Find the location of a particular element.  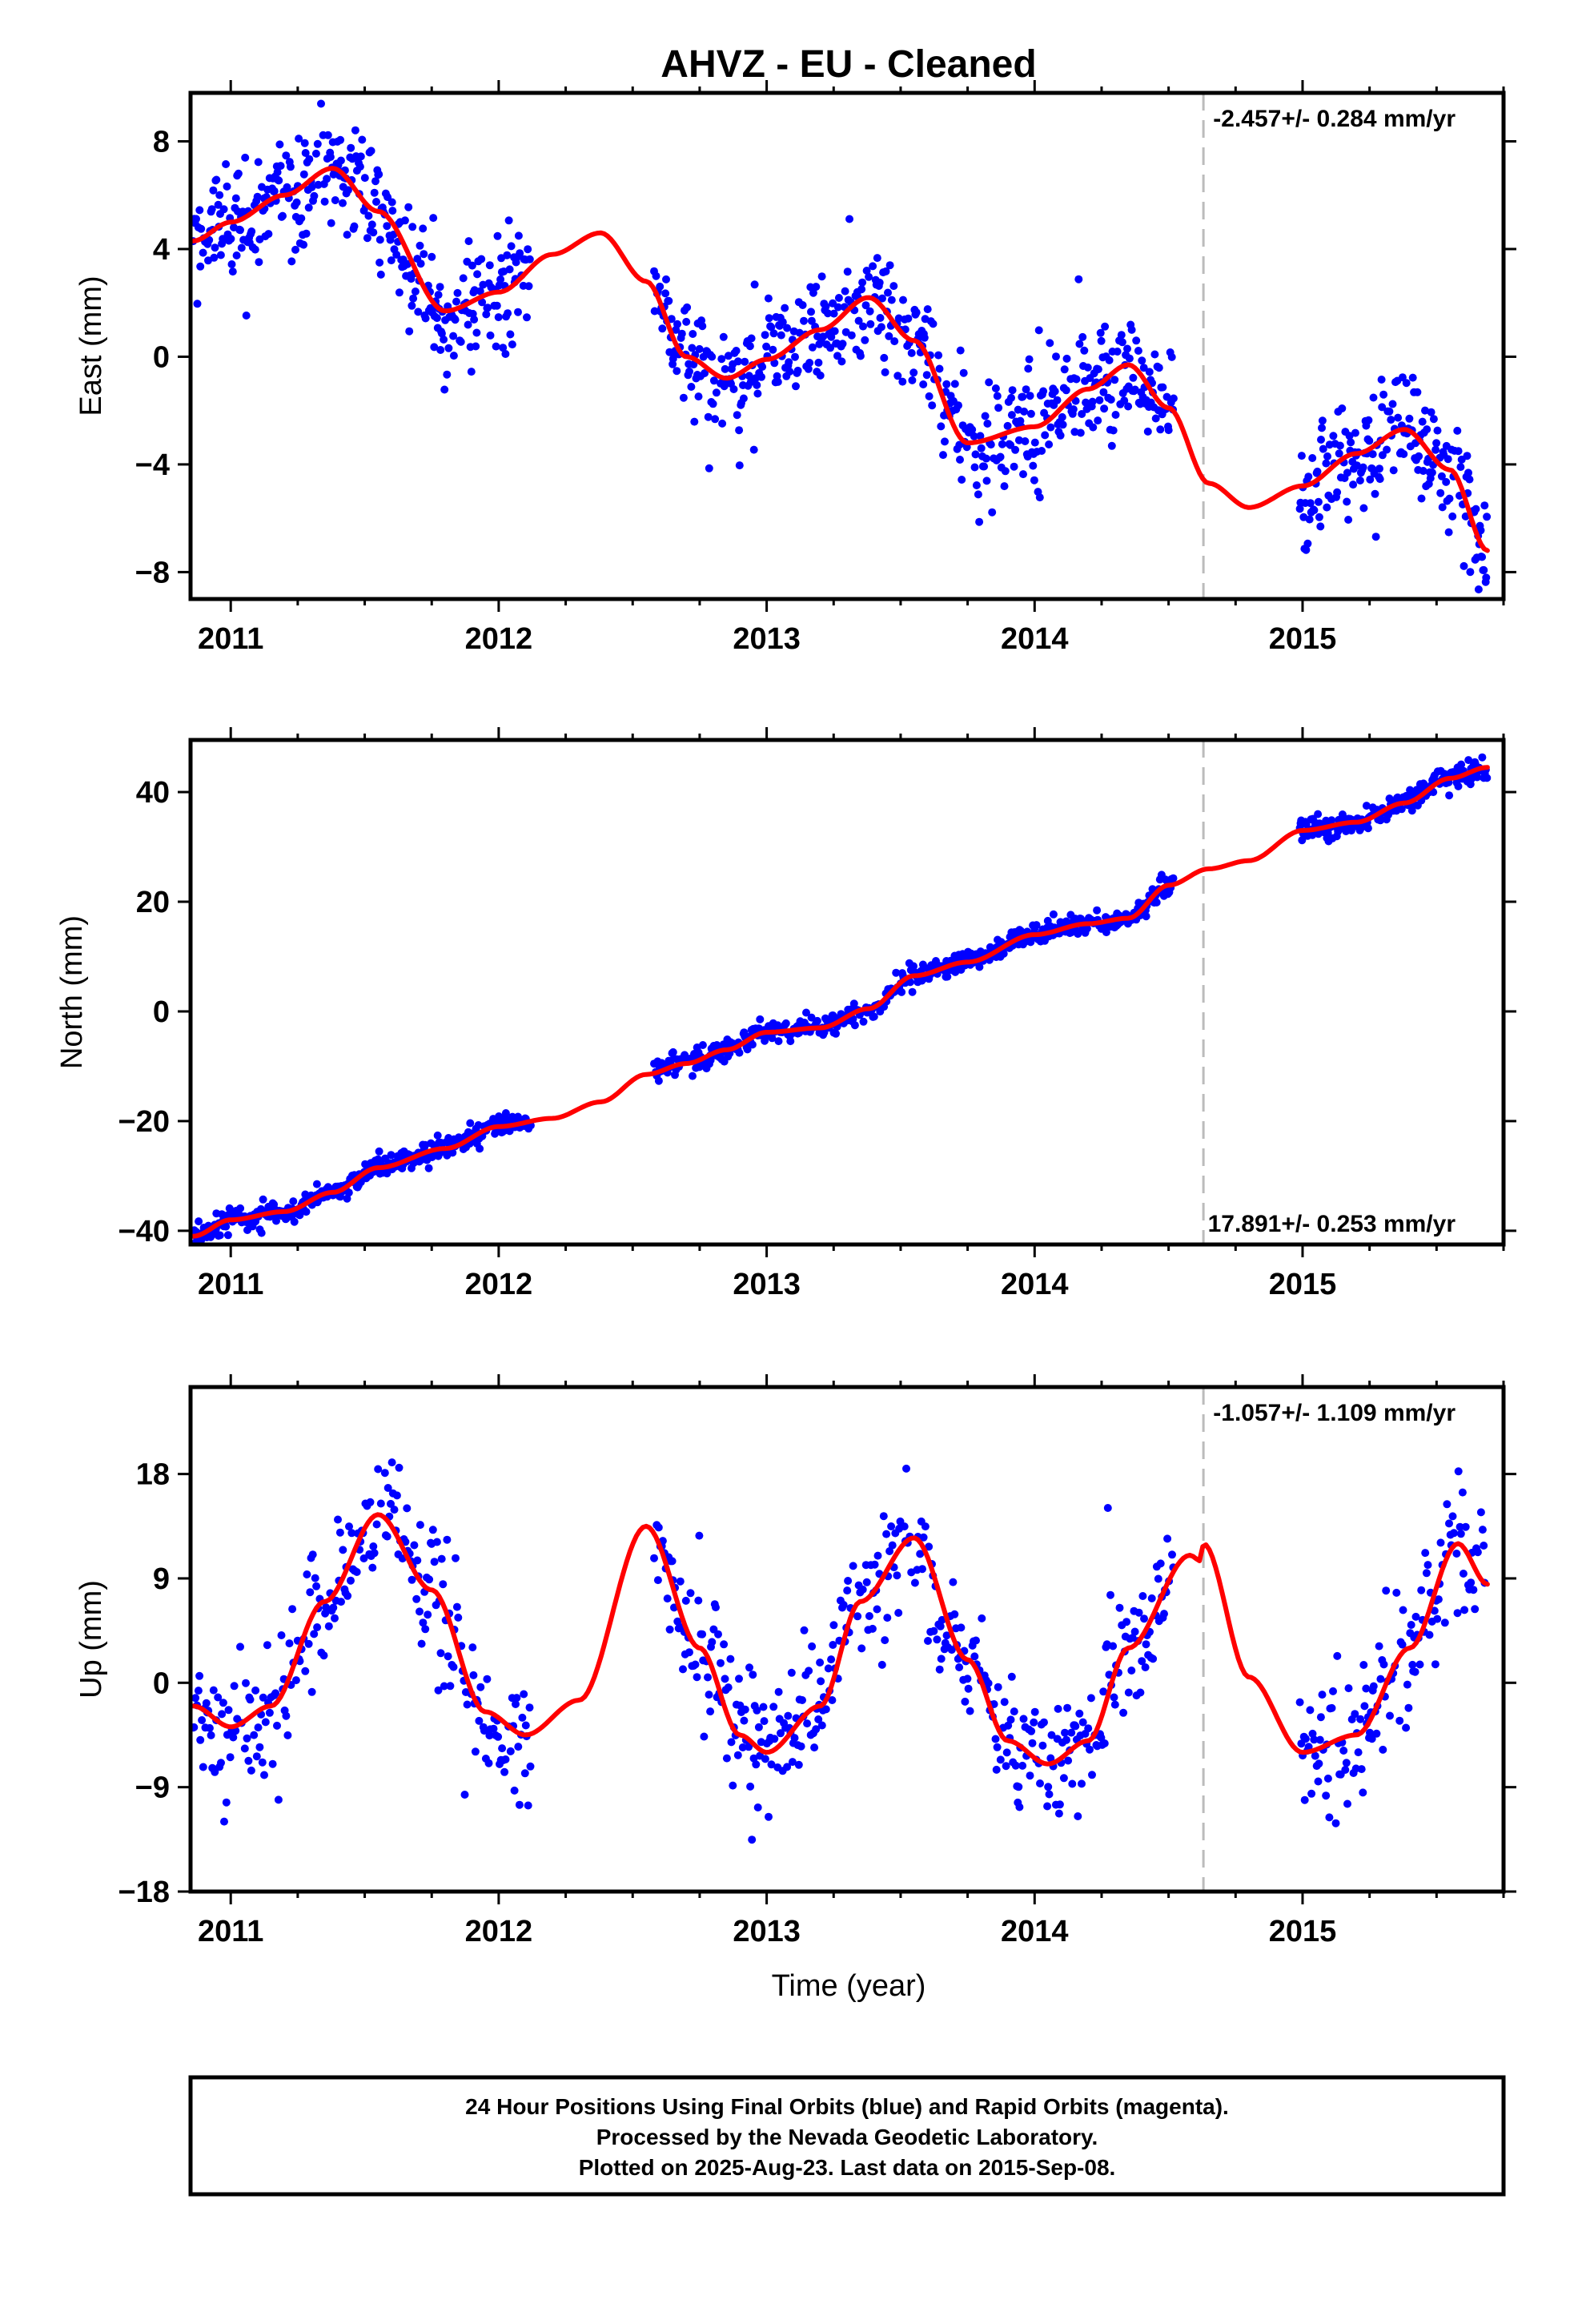

x-axis-label: Time (year) is located at coordinates (849, 1986).